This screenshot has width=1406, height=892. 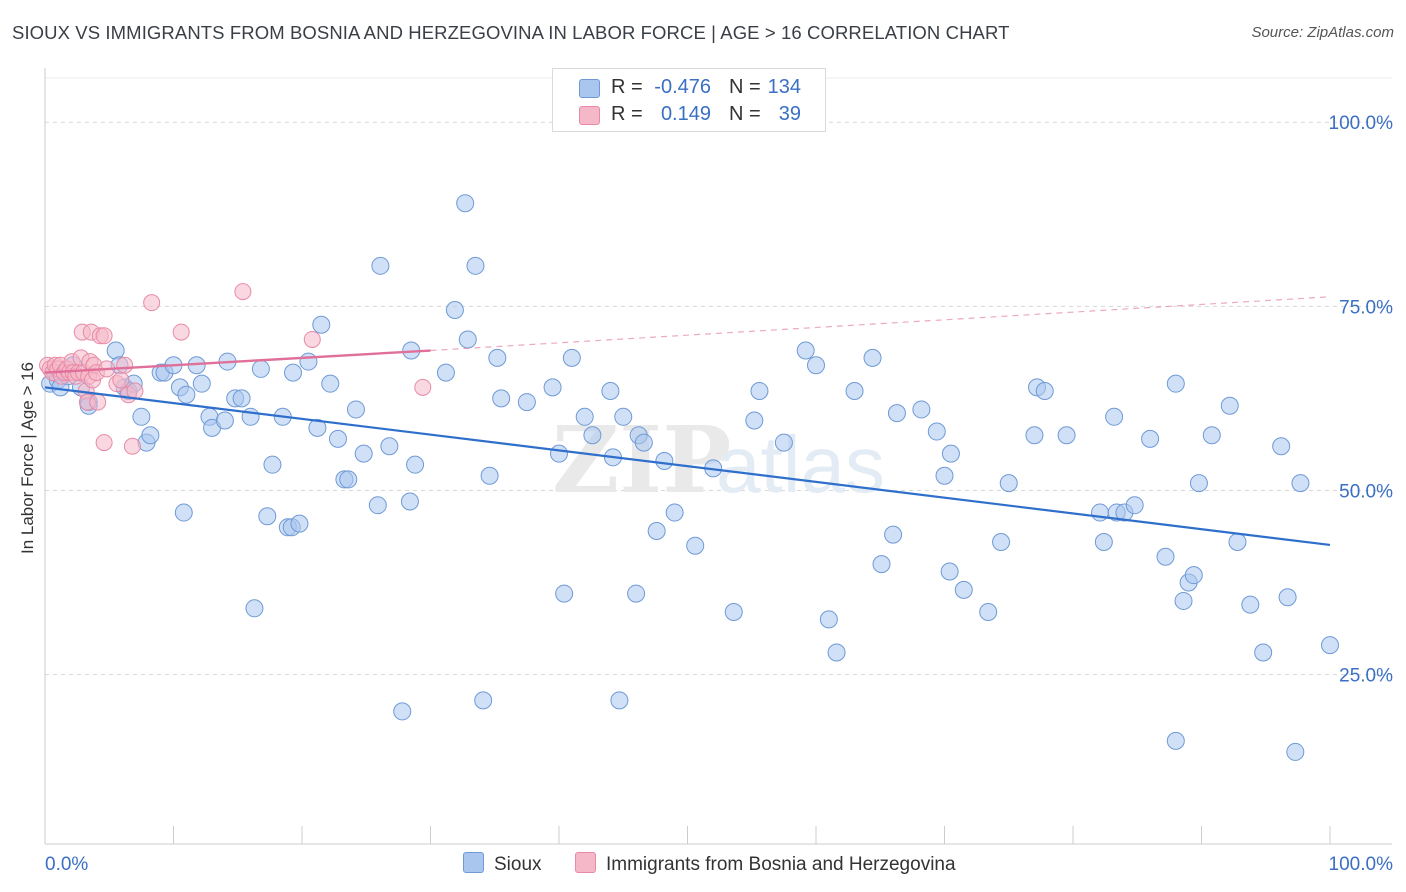 What do you see at coordinates (585, 862) in the screenshot?
I see `bosnia-legend-swatch` at bounding box center [585, 862].